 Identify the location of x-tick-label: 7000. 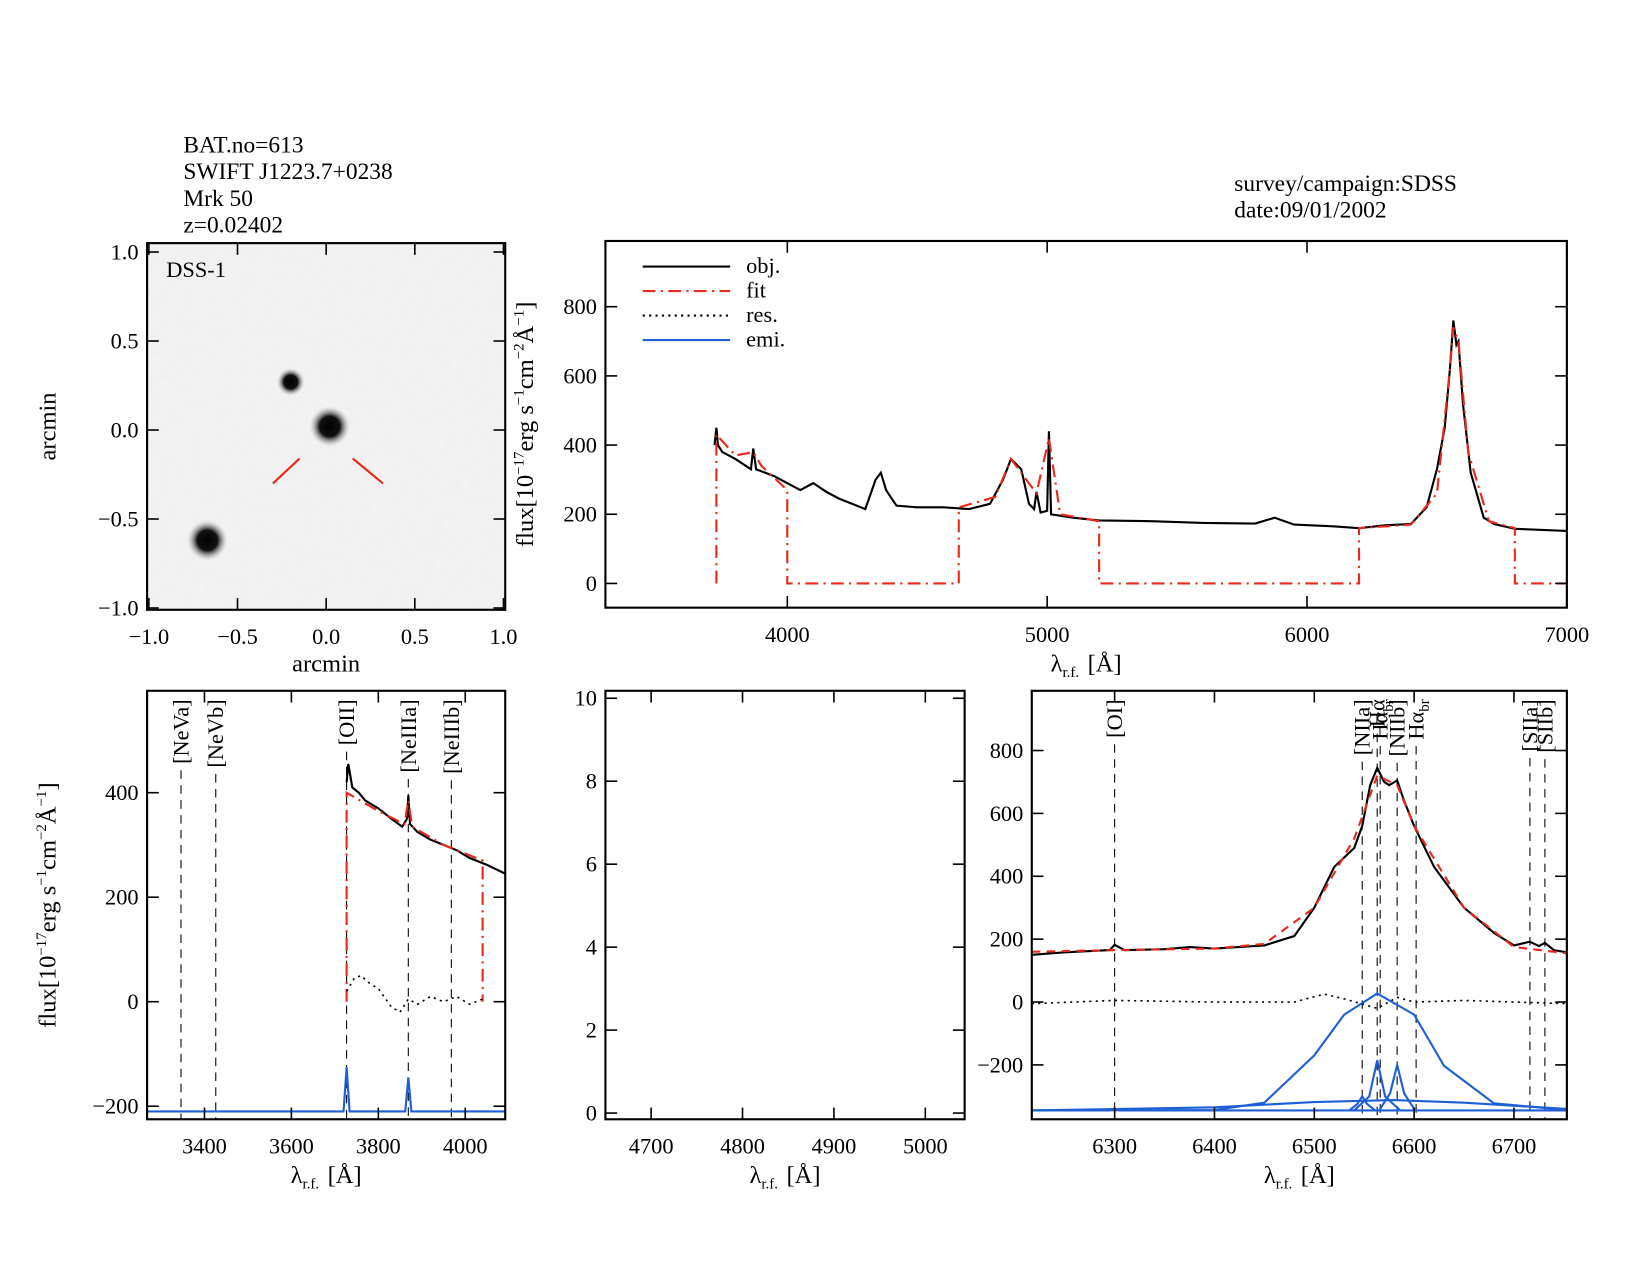
(1566, 634).